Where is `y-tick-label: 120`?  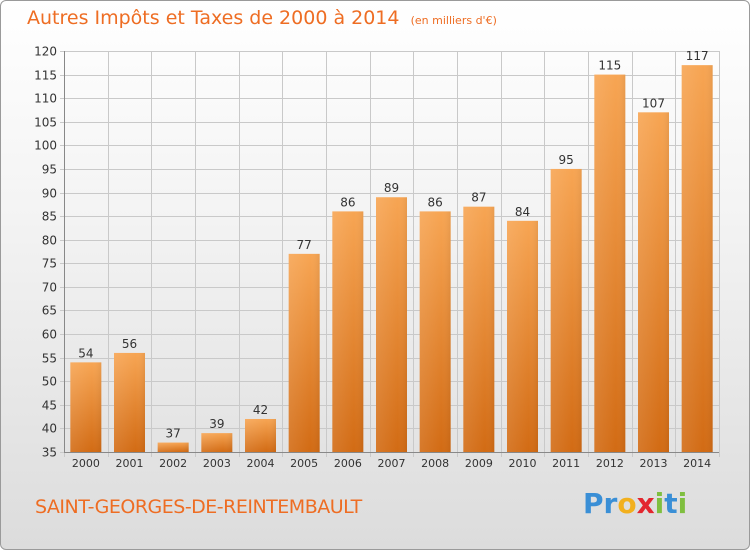
y-tick-label: 120 is located at coordinates (45, 52).